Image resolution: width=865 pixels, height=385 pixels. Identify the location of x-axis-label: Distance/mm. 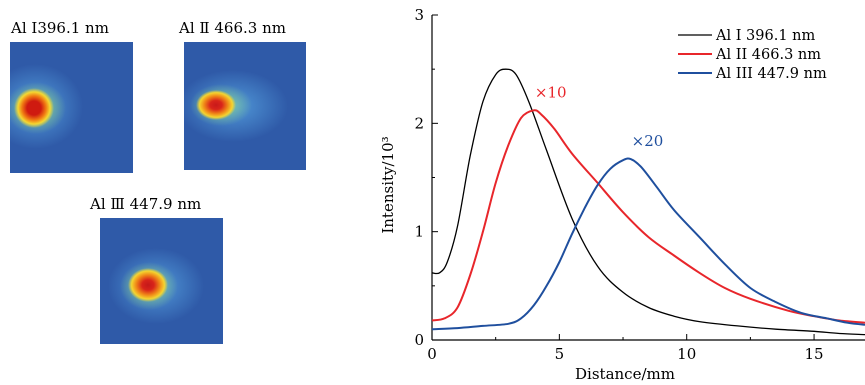
(625, 374).